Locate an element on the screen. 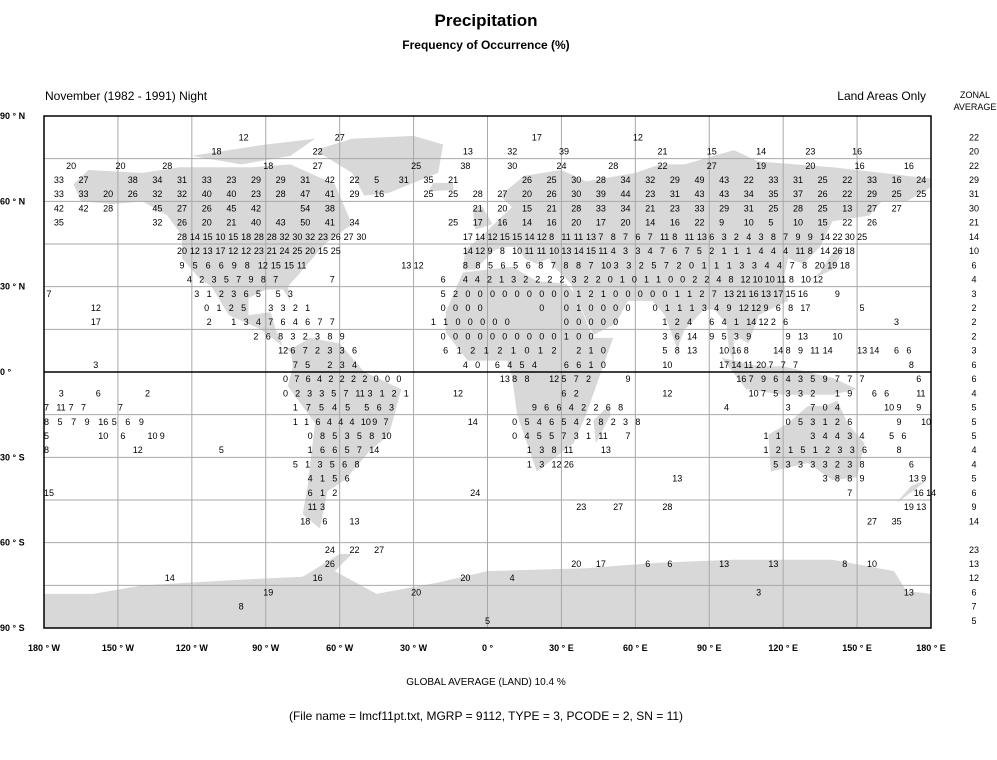 The image size is (997, 760). cell-value: 47 is located at coordinates (305, 194).